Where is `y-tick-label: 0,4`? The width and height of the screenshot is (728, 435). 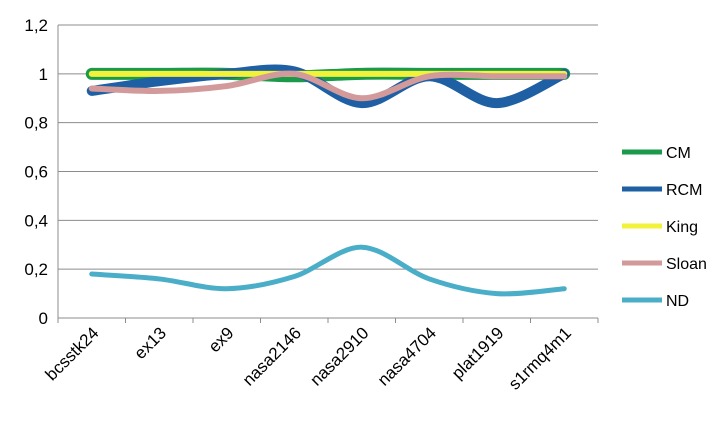 y-tick-label: 0,4 is located at coordinates (36, 220).